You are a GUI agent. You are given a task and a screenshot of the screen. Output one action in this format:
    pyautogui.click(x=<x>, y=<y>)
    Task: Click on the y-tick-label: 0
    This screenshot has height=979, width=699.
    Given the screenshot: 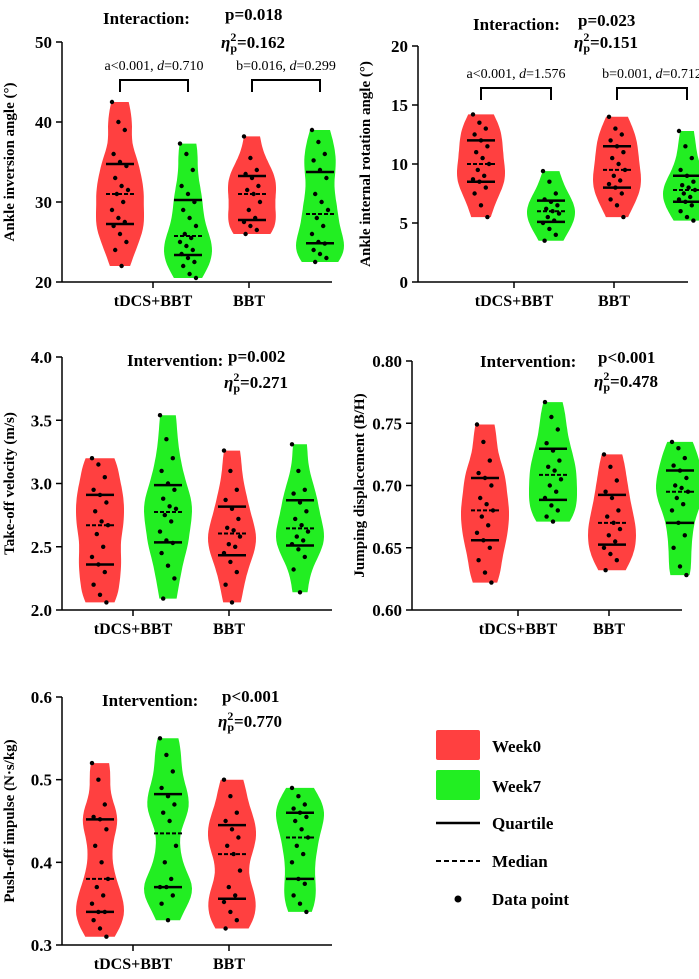 What is the action you would take?
    pyautogui.click(x=404, y=282)
    